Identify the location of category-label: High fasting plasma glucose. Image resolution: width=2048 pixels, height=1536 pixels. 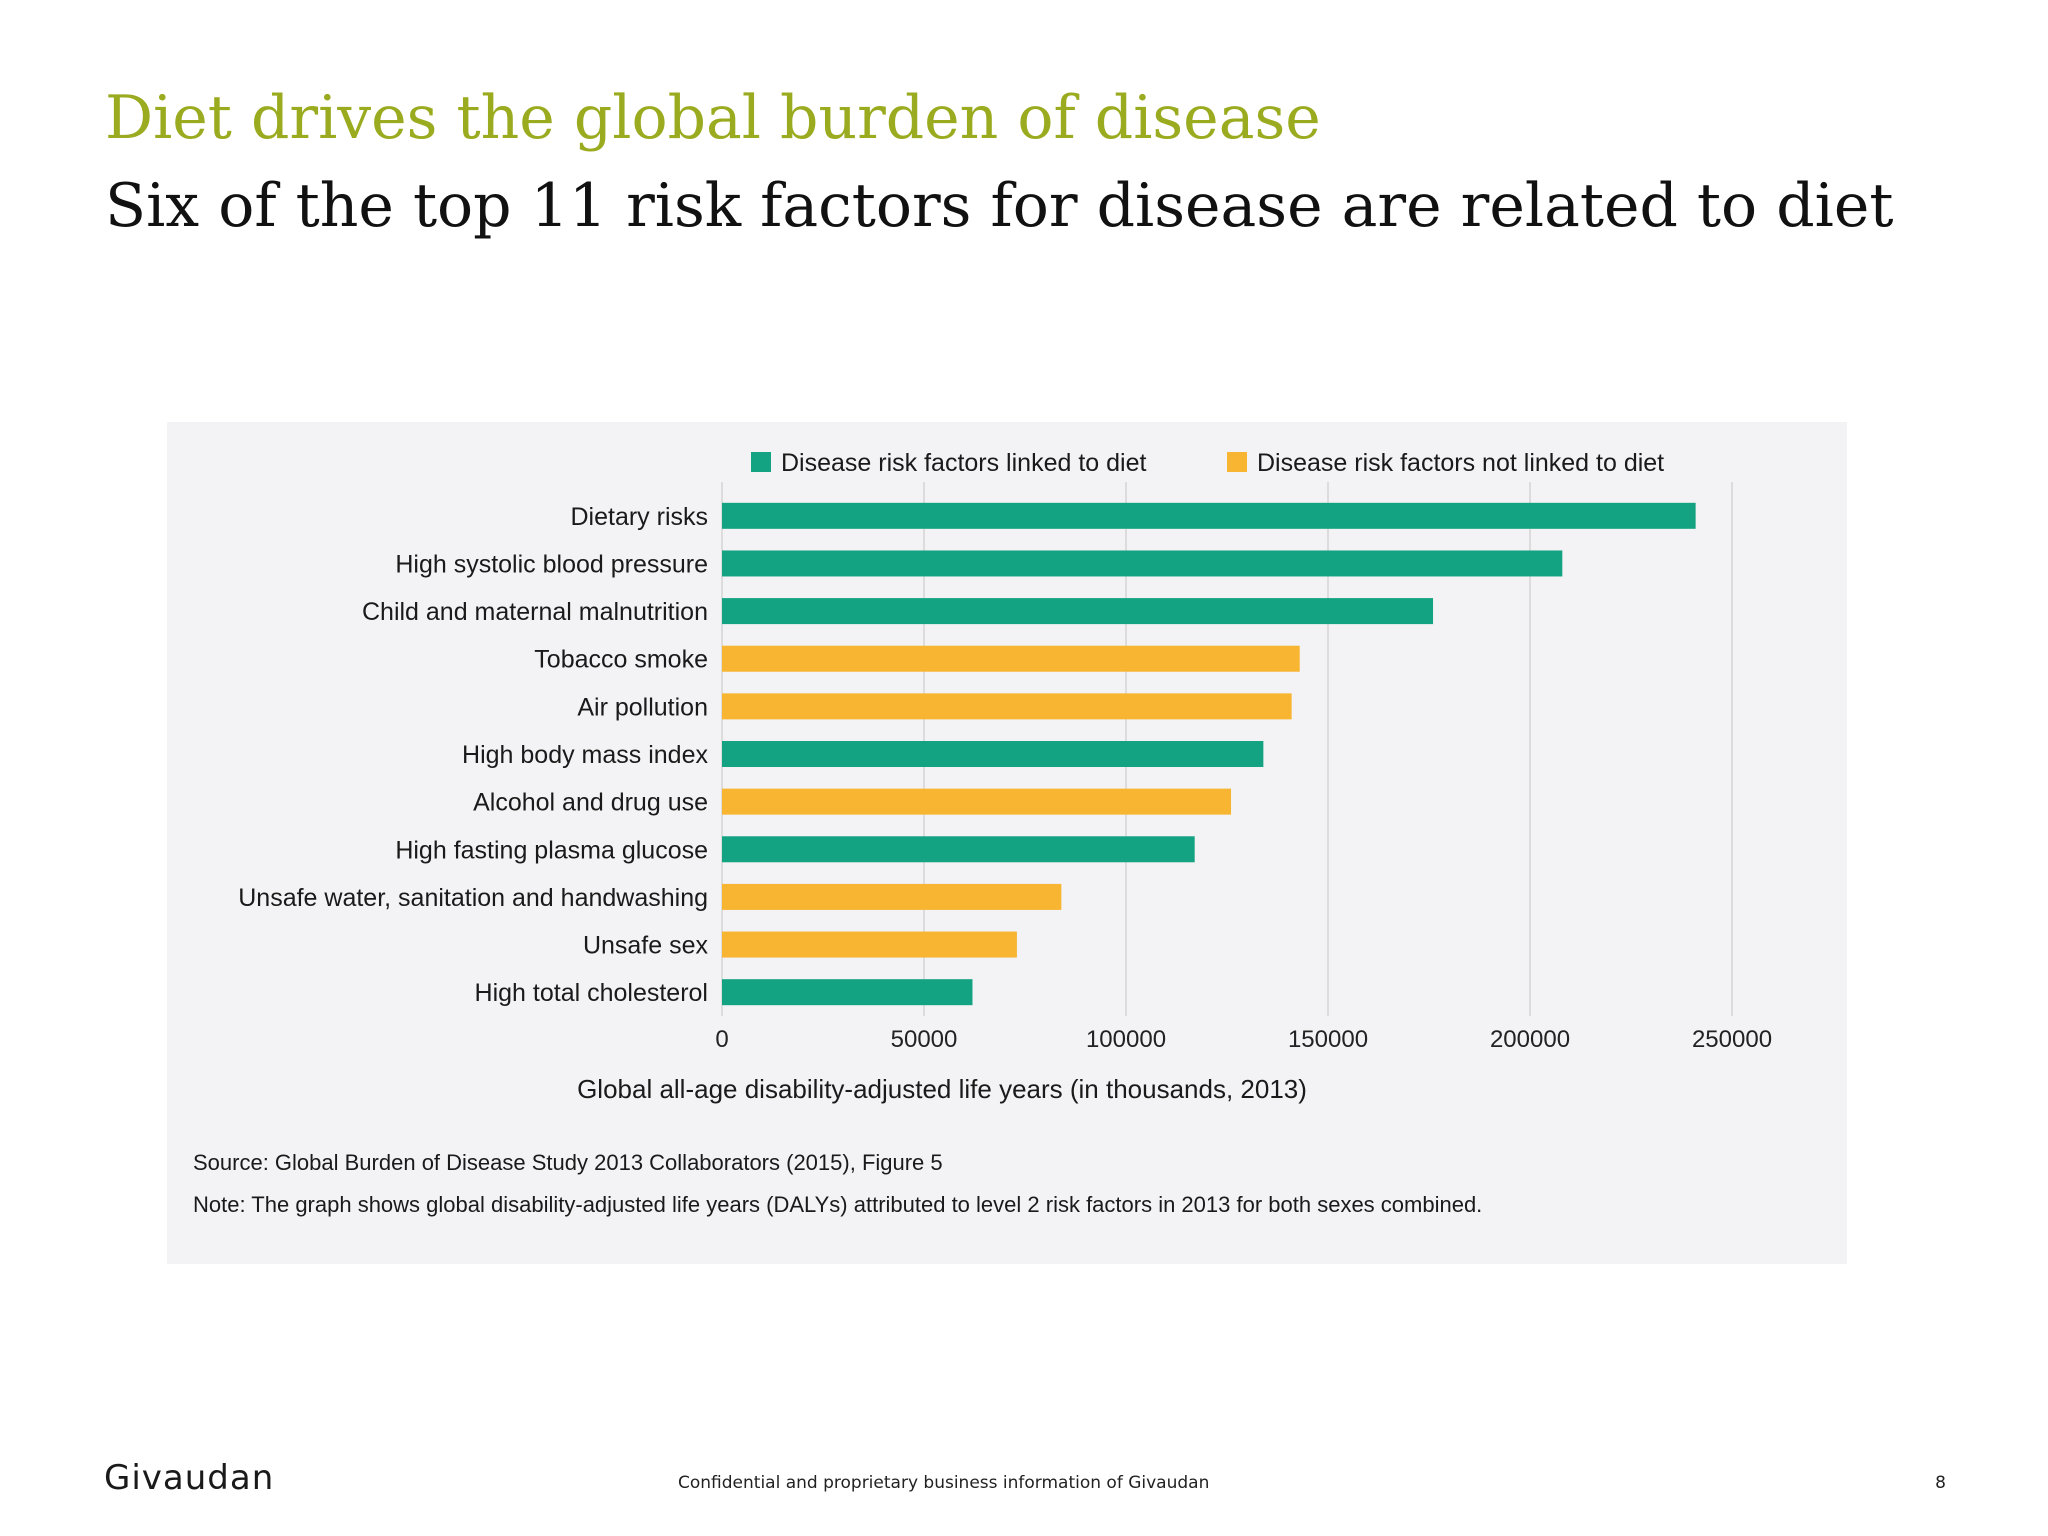
(551, 850).